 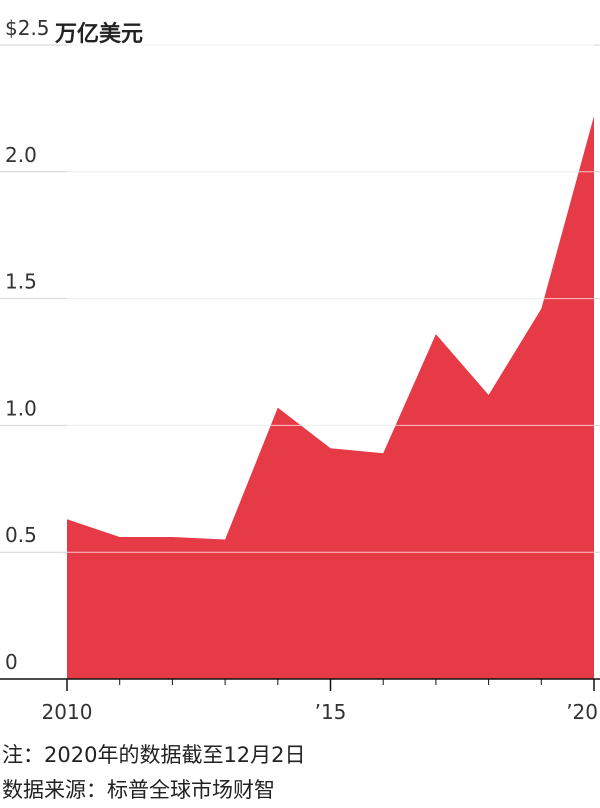 I want to click on x-tick-label: 2010, so click(x=67, y=712).